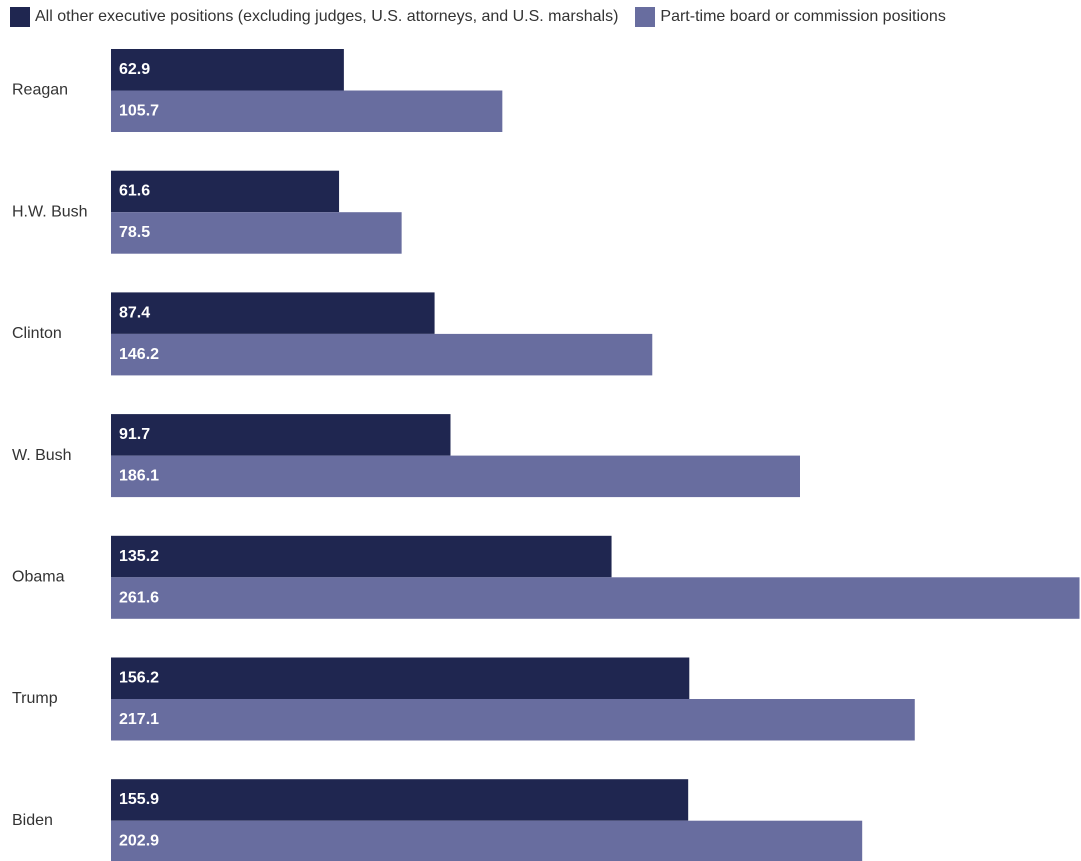 The image size is (1081, 861). What do you see at coordinates (139, 799) in the screenshot?
I see `value-label-biden-series-1: 155.9` at bounding box center [139, 799].